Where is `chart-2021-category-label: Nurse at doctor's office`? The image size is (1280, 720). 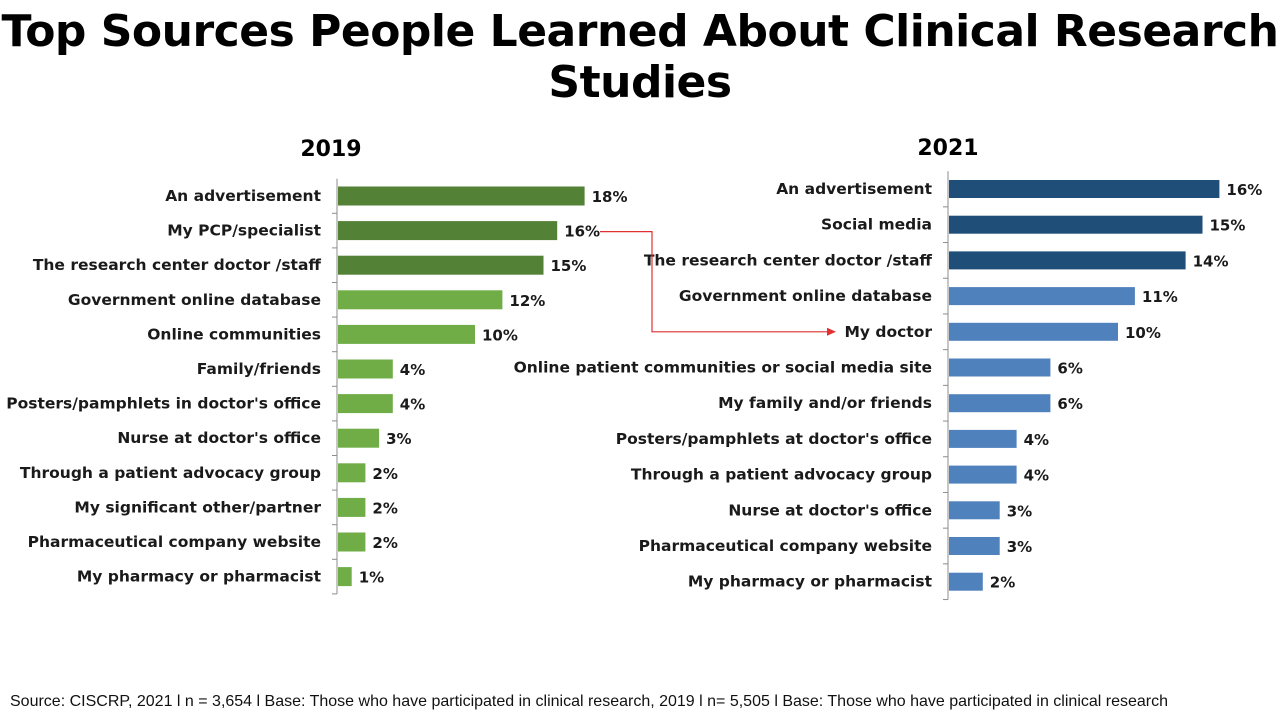 chart-2021-category-label: Nurse at doctor's office is located at coordinates (830, 510).